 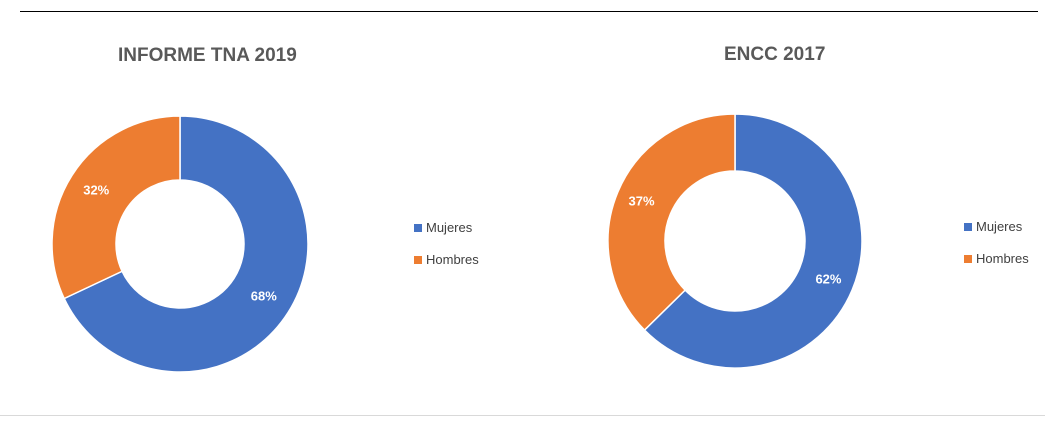 I want to click on top-divider, so click(x=529, y=11).